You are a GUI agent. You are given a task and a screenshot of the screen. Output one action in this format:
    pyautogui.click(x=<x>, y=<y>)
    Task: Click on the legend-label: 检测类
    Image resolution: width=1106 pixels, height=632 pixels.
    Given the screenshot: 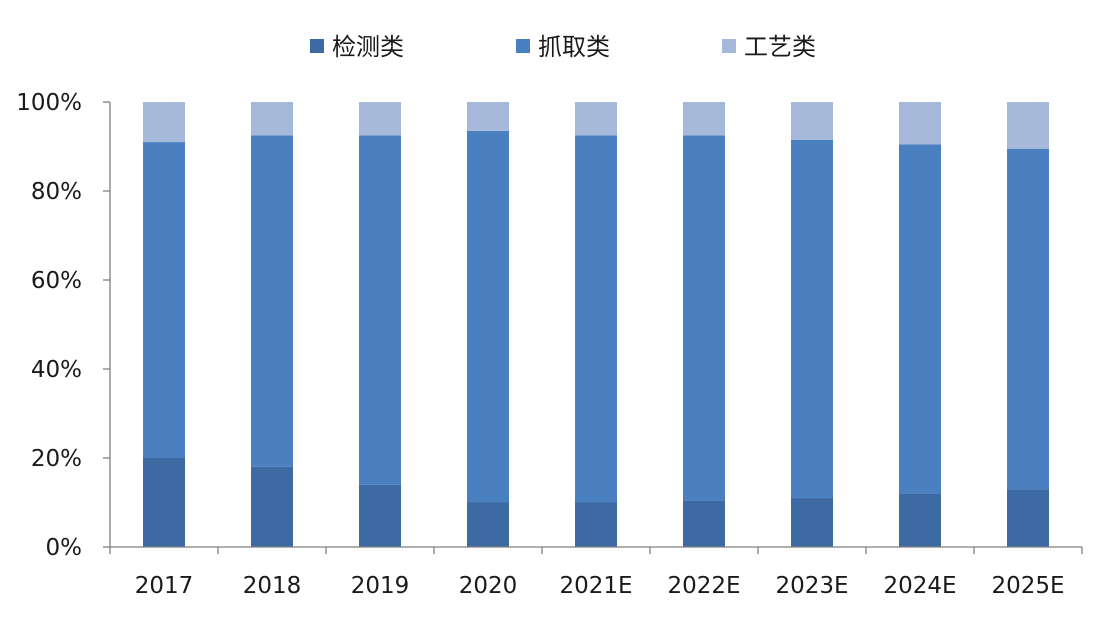 What is the action you would take?
    pyautogui.click(x=368, y=47)
    